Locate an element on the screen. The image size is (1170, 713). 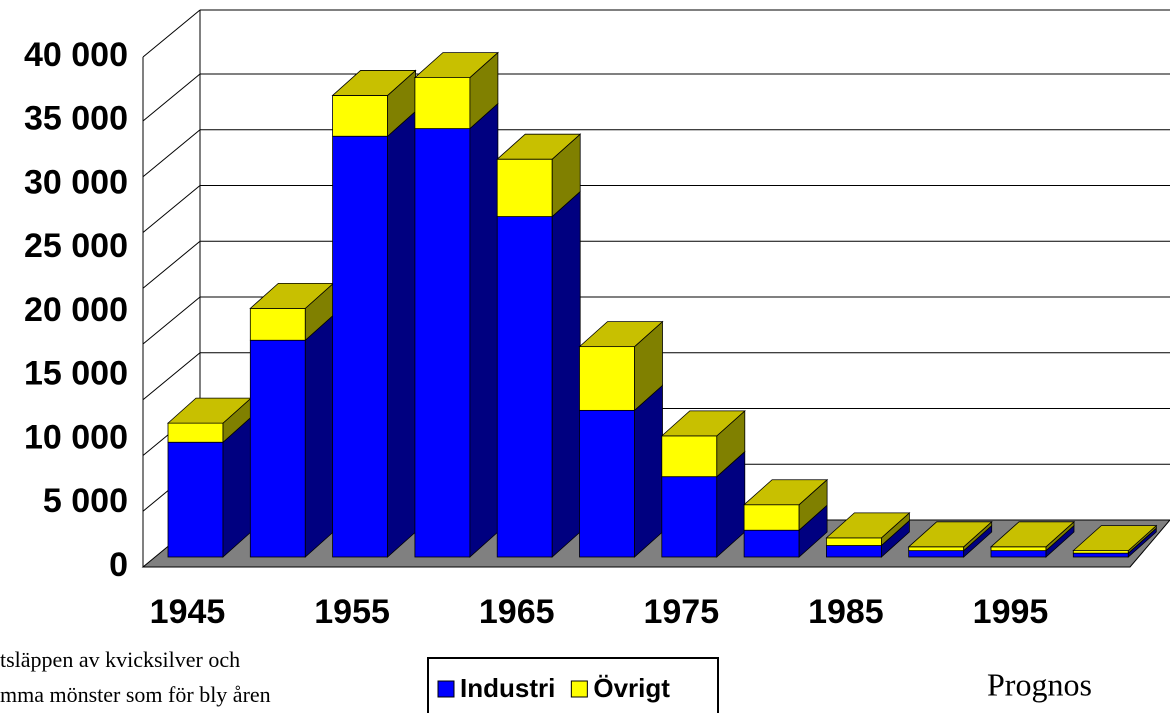
x-tick-label: 1995 is located at coordinates (1011, 612).